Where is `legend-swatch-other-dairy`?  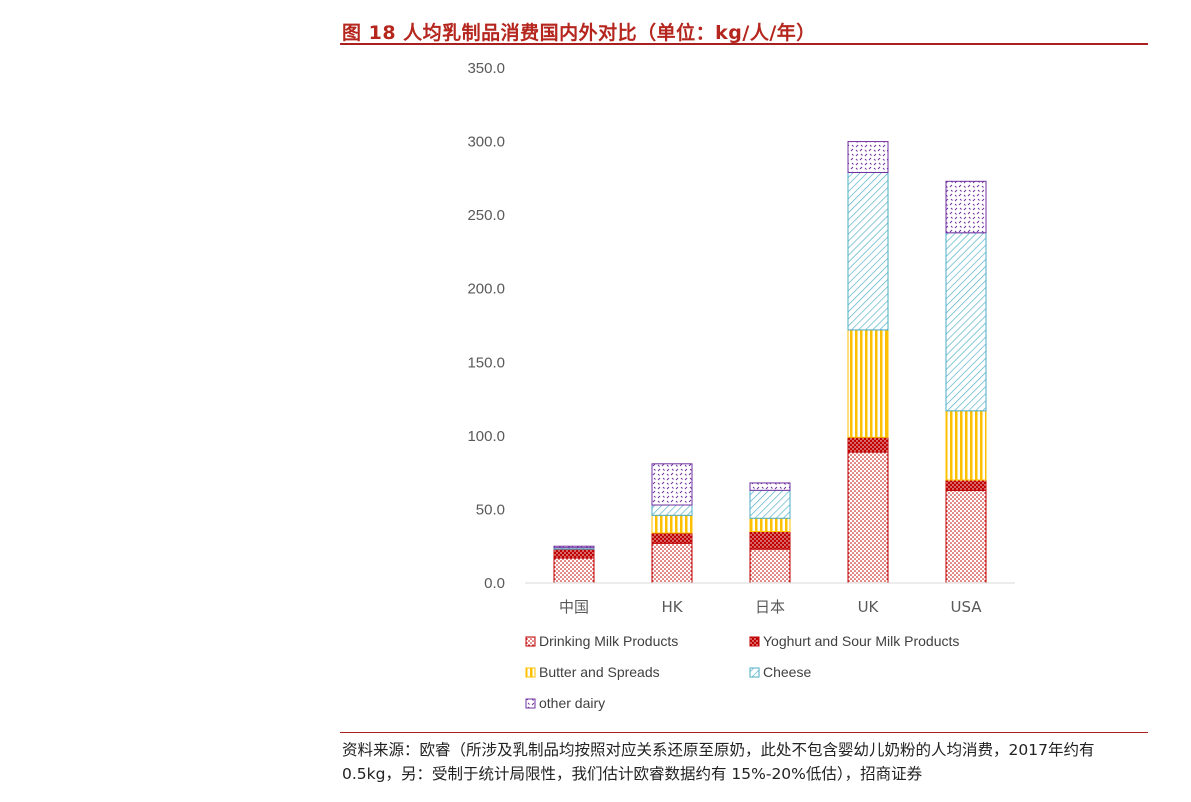 legend-swatch-other-dairy is located at coordinates (530, 703).